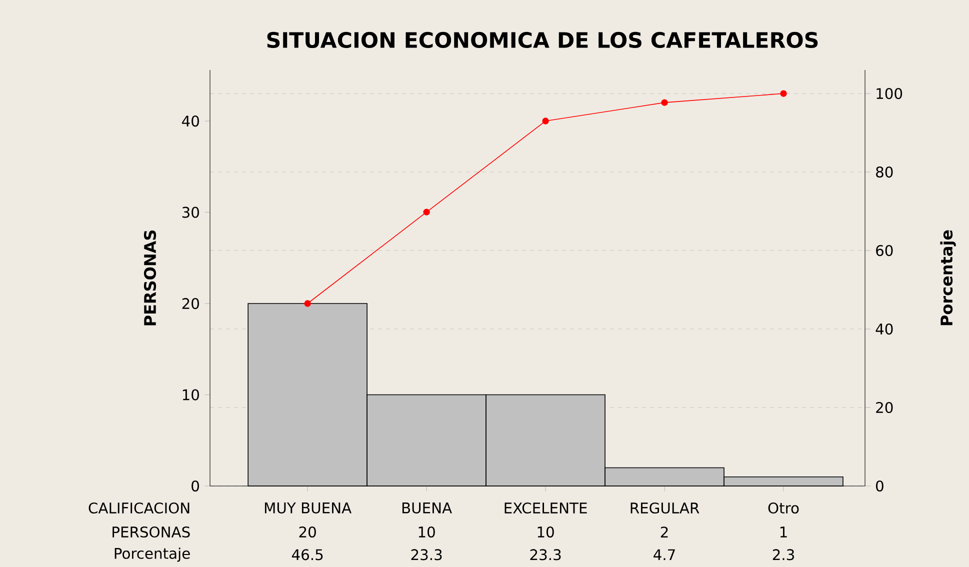 Image resolution: width=969 pixels, height=567 pixels. Describe the element at coordinates (783, 554) in the screenshot. I see `text: 2.3` at that location.